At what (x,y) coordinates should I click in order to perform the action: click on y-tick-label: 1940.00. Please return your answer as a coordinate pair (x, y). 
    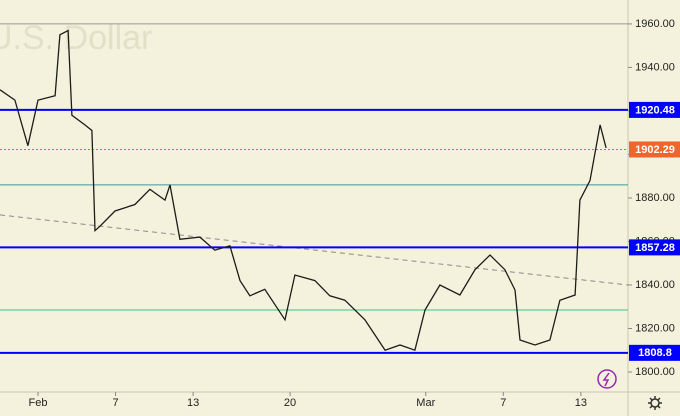
    Looking at the image, I should click on (655, 67).